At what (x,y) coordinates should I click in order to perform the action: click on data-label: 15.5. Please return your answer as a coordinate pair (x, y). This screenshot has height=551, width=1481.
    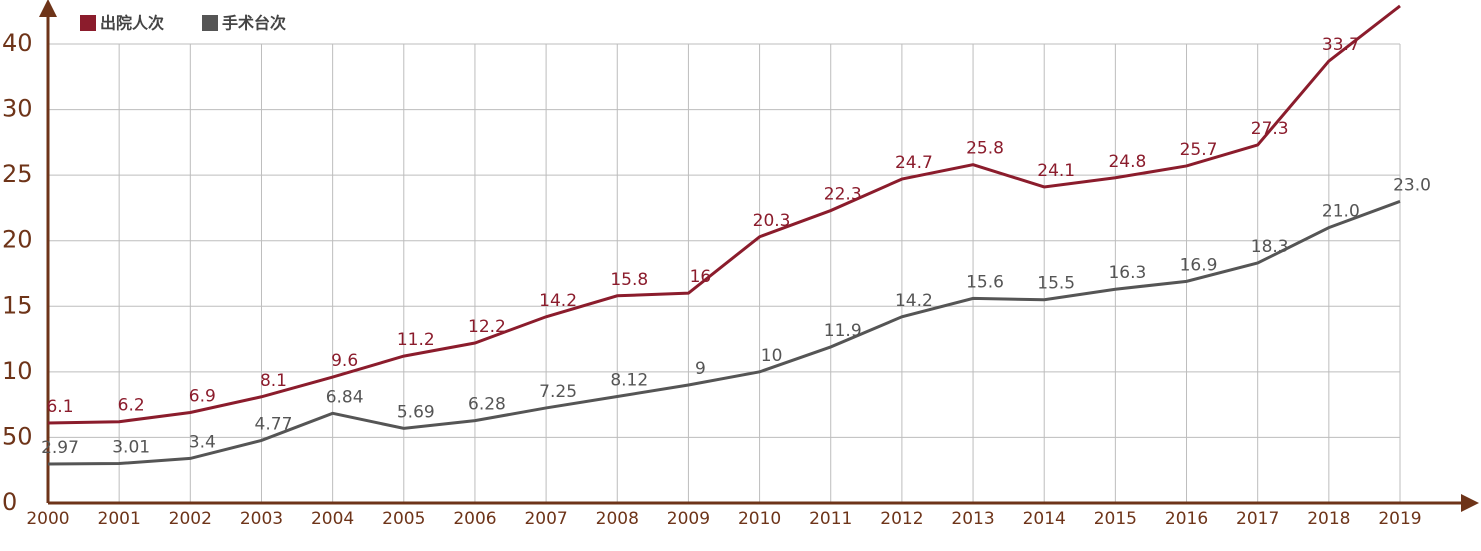
    Looking at the image, I should click on (1056, 284).